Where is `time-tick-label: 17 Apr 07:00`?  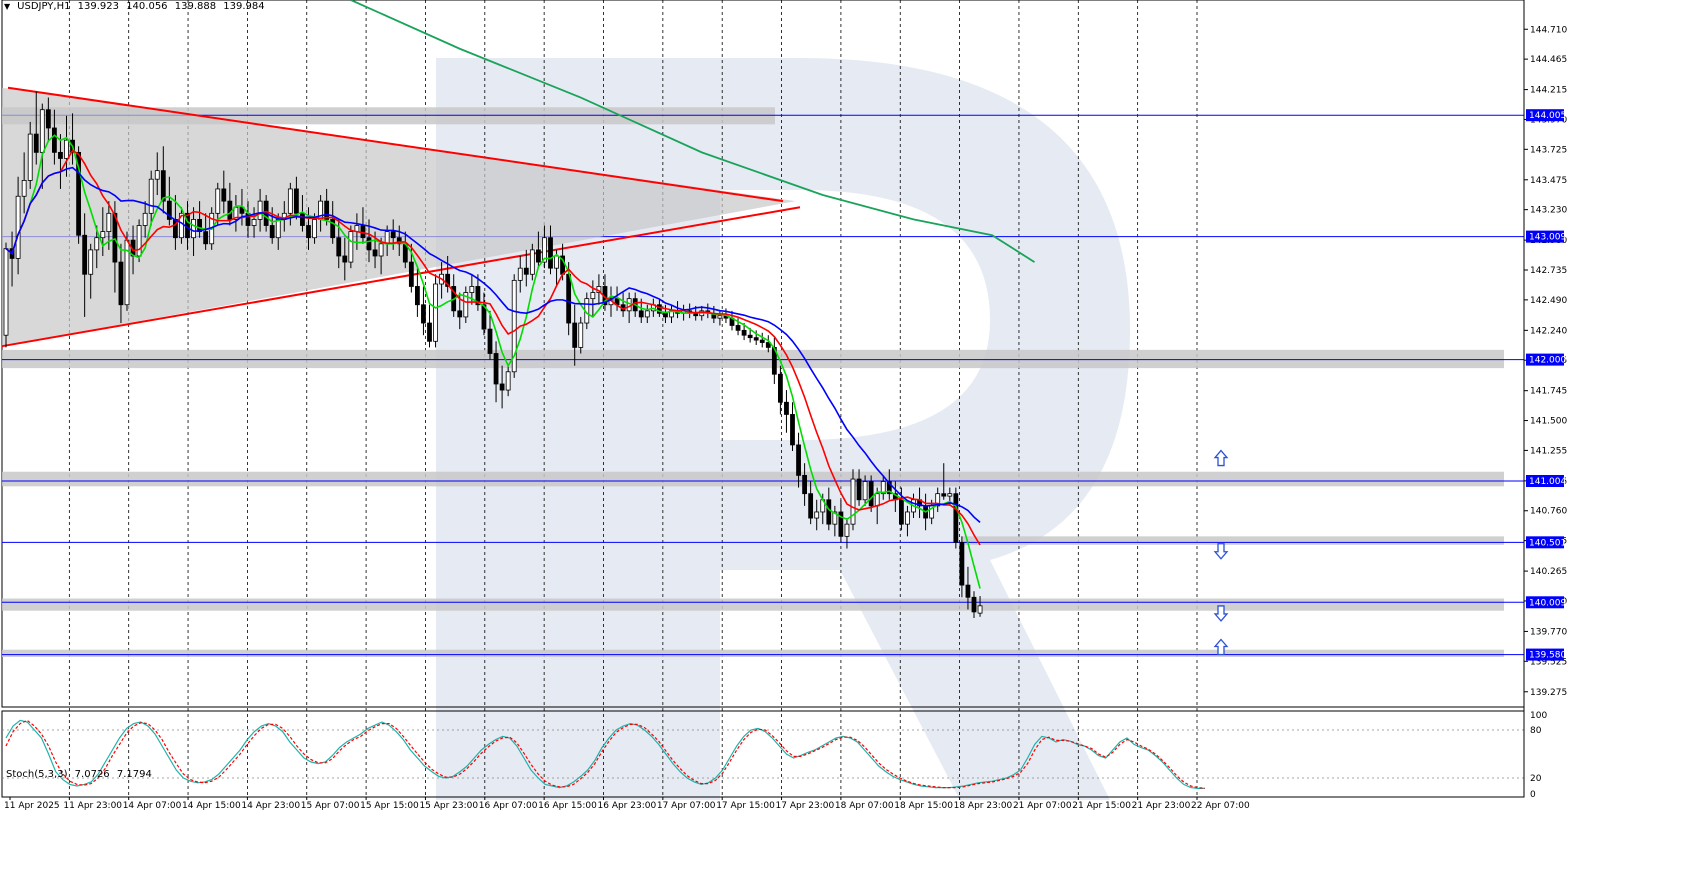 time-tick-label: 17 Apr 07:00 is located at coordinates (686, 806).